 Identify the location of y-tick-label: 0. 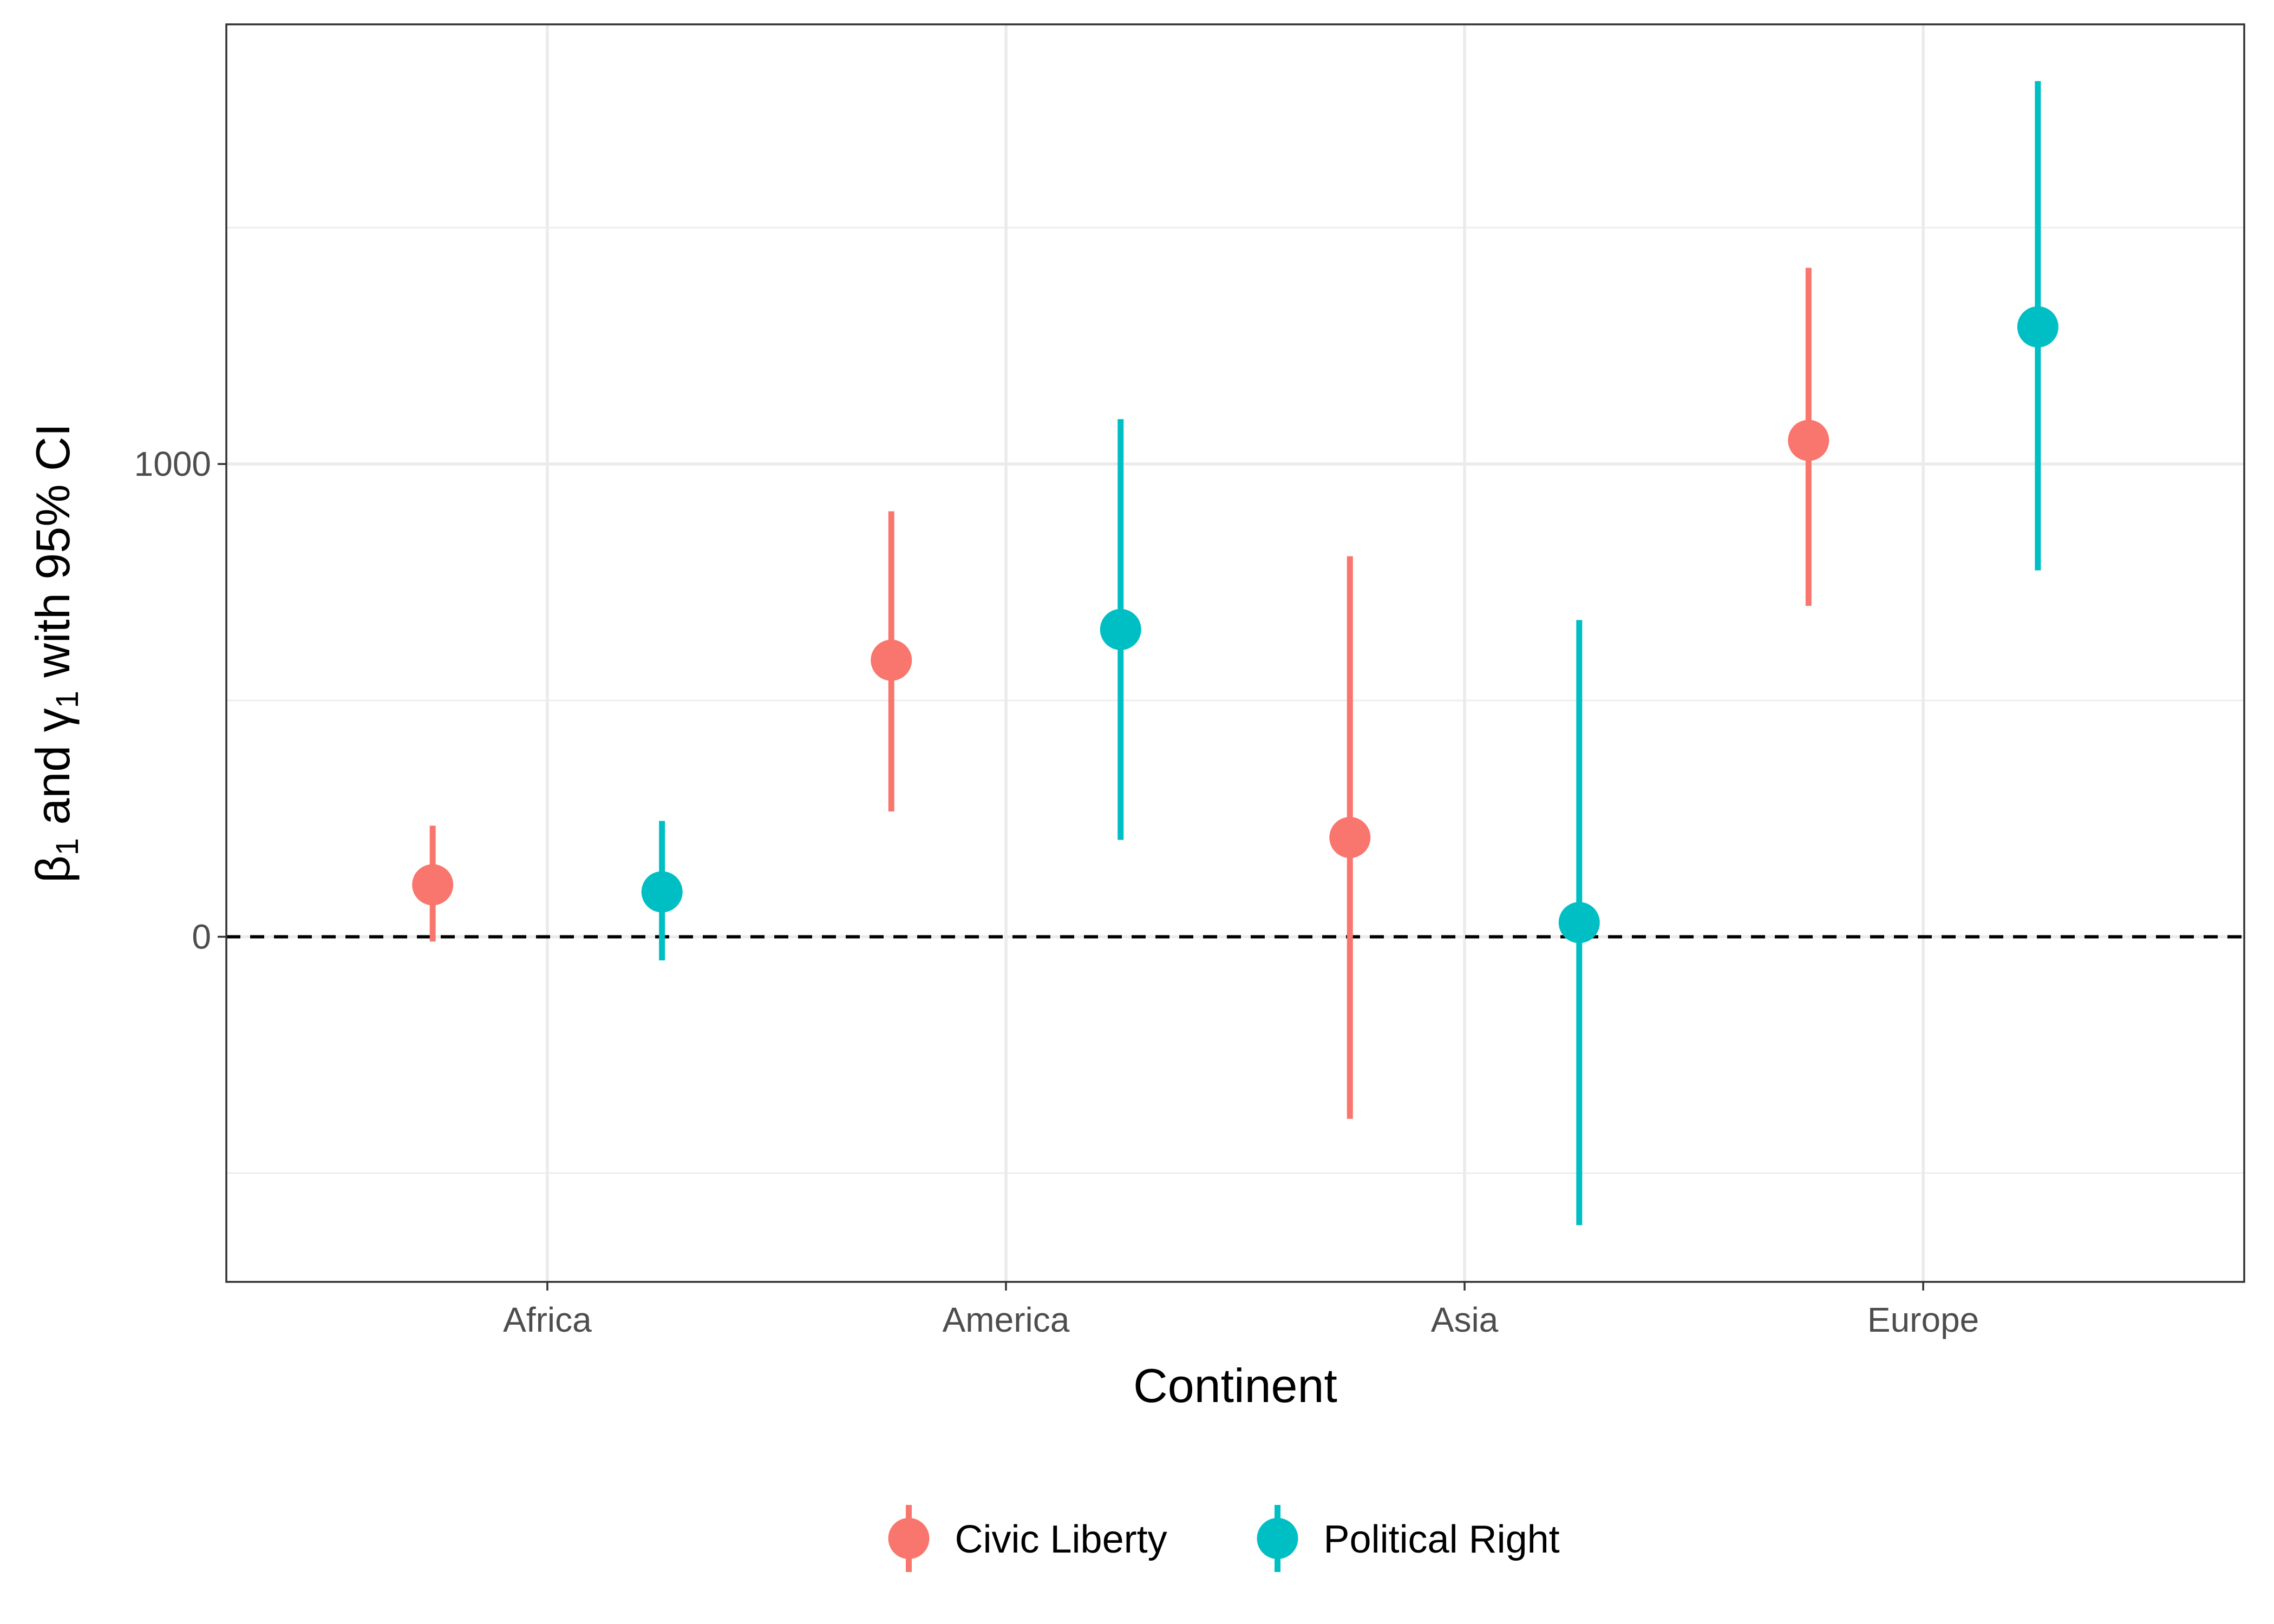
(202, 936).